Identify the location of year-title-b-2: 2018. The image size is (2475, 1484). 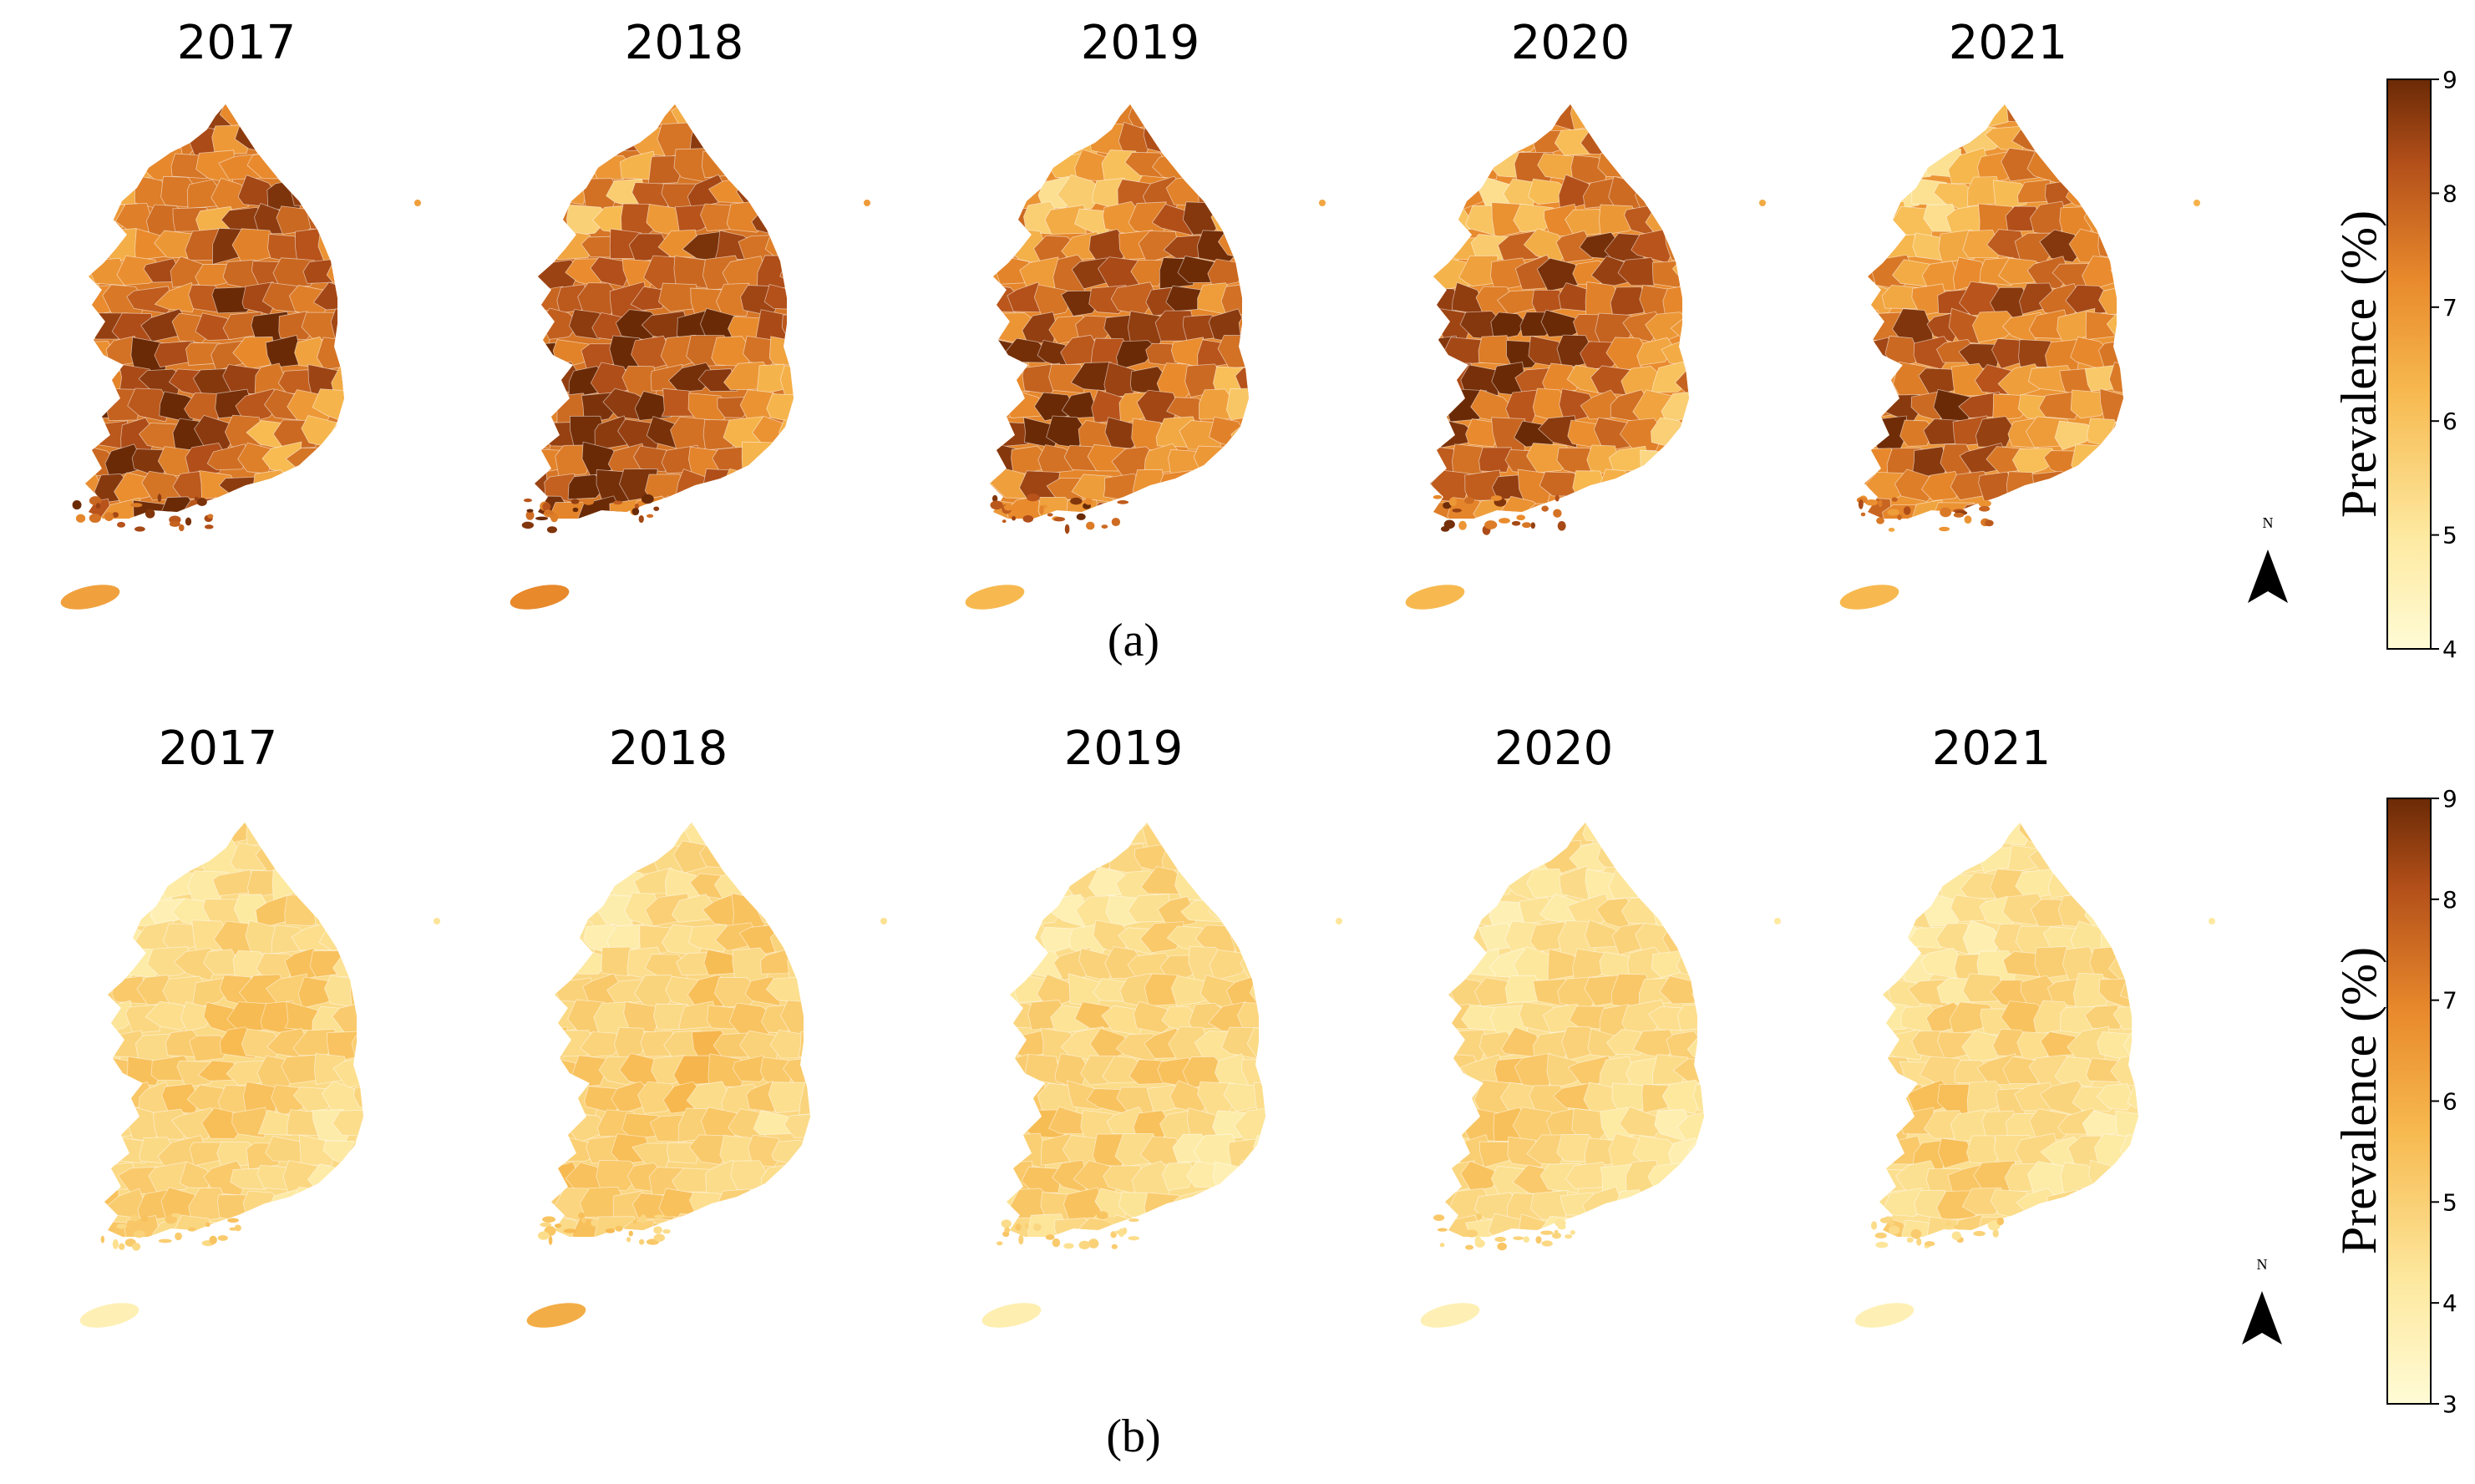
(668, 749).